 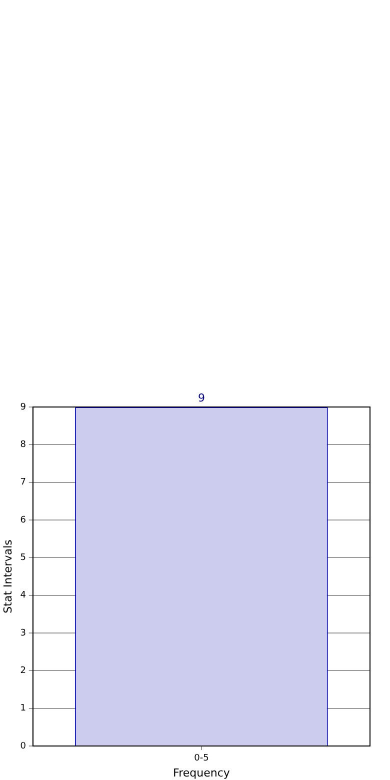 What do you see at coordinates (23, 520) in the screenshot?
I see `y-tick-label: 6` at bounding box center [23, 520].